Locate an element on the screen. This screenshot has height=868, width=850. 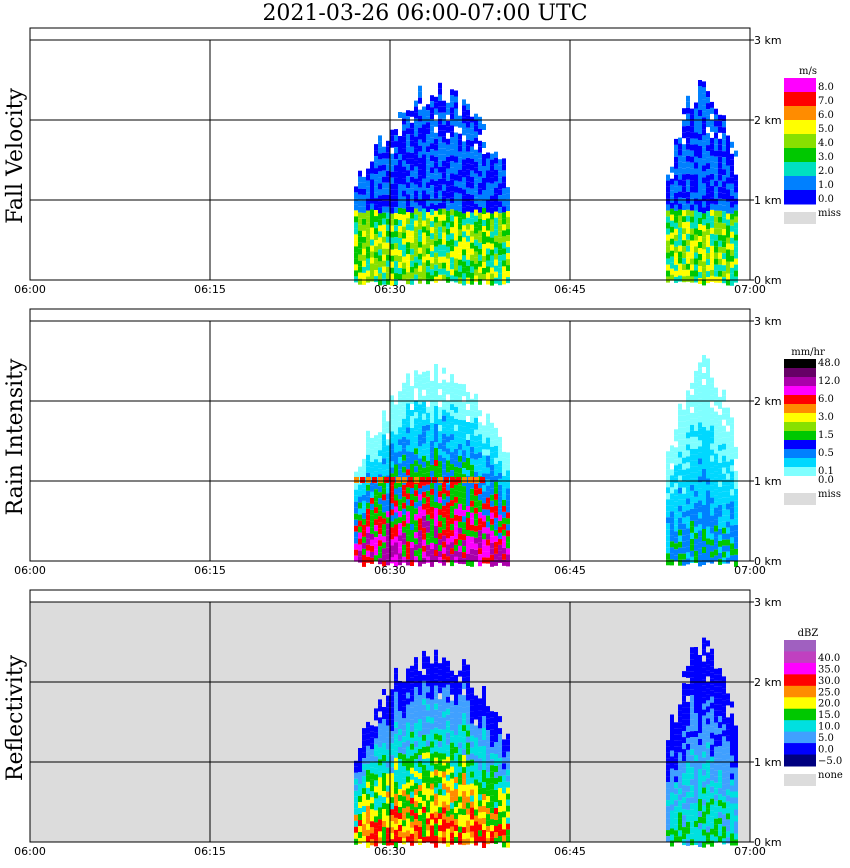
legend-label: 12.0 is located at coordinates (829, 381).